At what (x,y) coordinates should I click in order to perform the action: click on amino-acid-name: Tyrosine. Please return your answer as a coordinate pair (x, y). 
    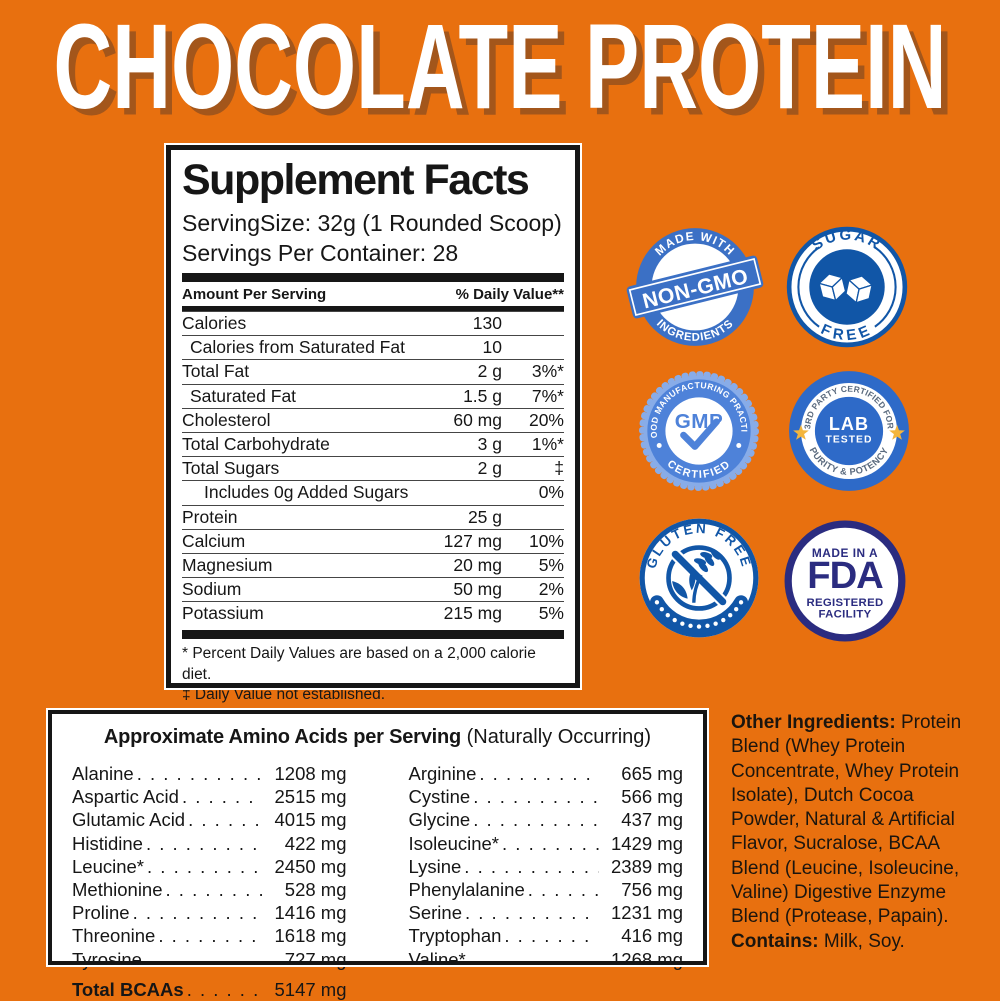
    Looking at the image, I should click on (107, 959).